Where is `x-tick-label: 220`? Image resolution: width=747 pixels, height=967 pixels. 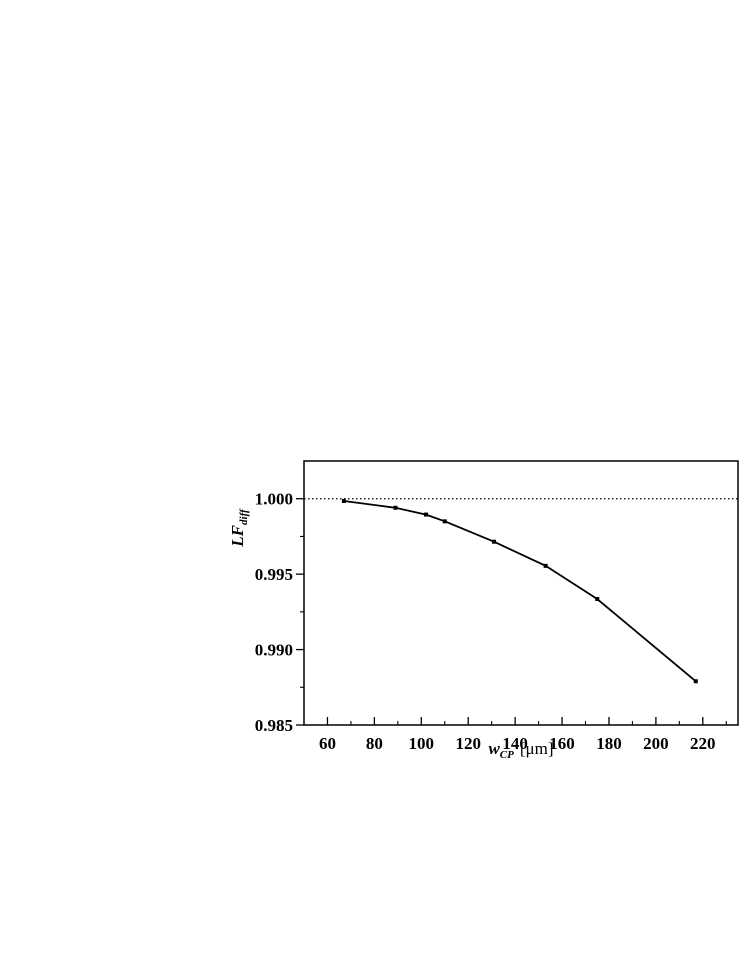
x-tick-label: 220 is located at coordinates (703, 743).